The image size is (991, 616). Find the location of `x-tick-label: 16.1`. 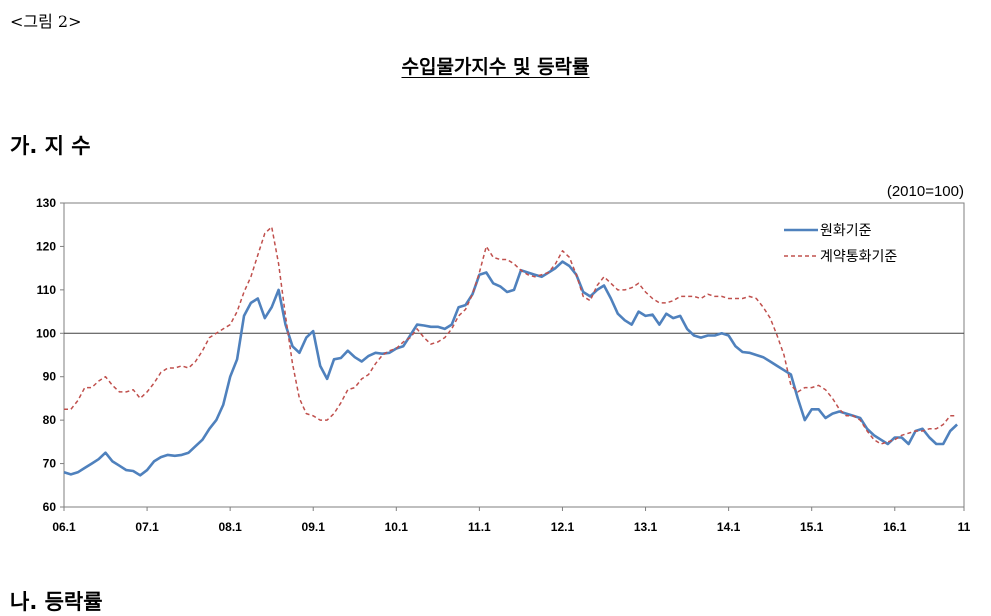

x-tick-label: 16.1 is located at coordinates (895, 527).